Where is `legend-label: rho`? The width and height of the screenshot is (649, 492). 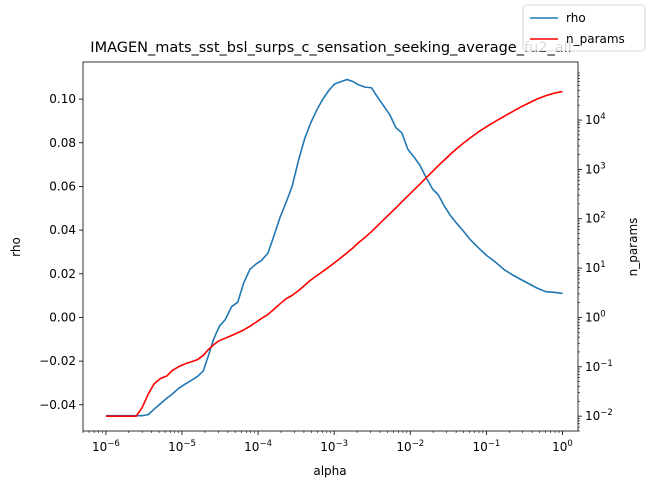 legend-label: rho is located at coordinates (576, 18).